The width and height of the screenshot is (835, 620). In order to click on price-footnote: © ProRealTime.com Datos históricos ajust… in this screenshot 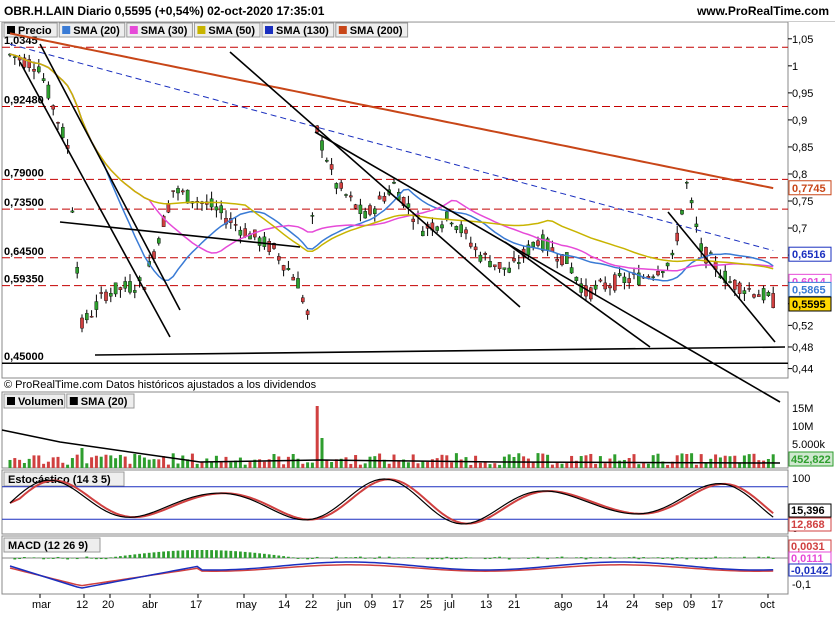, I will do `click(160, 385)`.